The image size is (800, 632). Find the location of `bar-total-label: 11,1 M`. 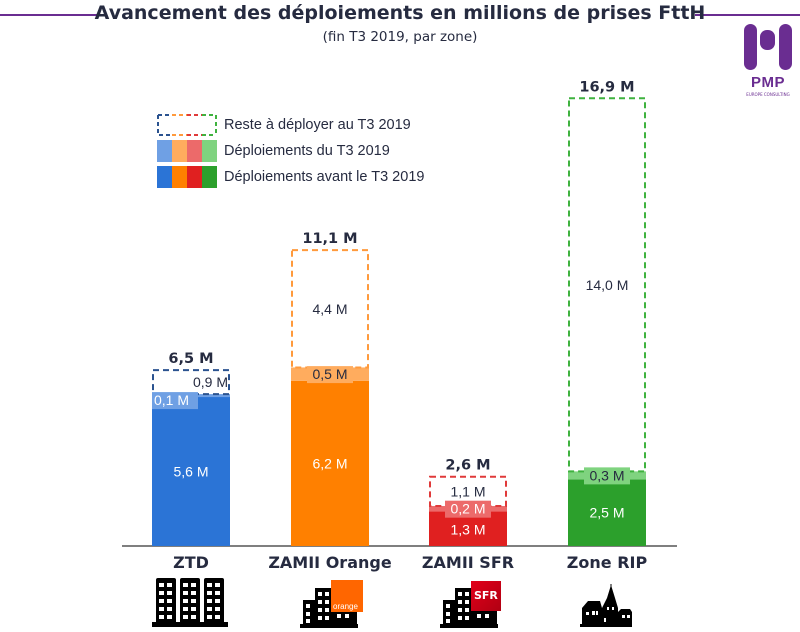

bar-total-label: 11,1 M is located at coordinates (329, 239).